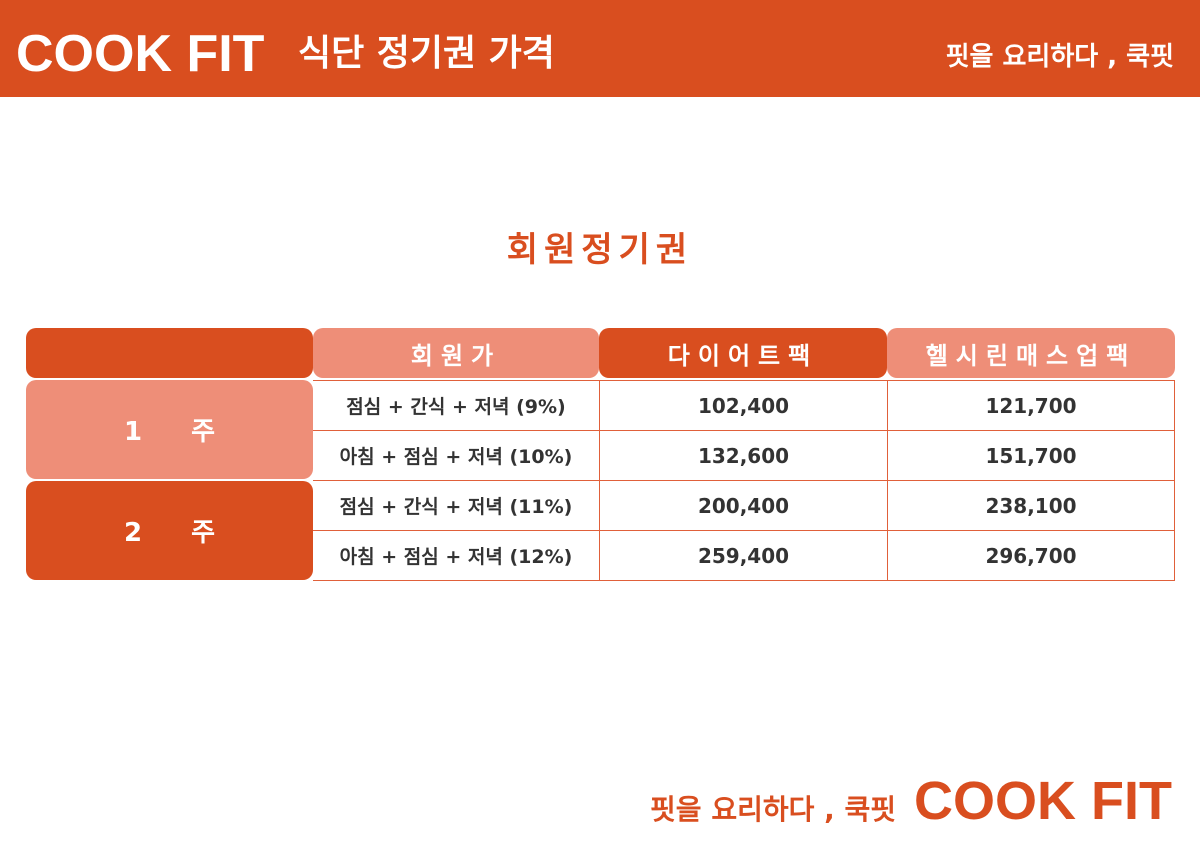 The image size is (1200, 849). I want to click on page-title: 식단 정기권 가격, so click(426, 53).